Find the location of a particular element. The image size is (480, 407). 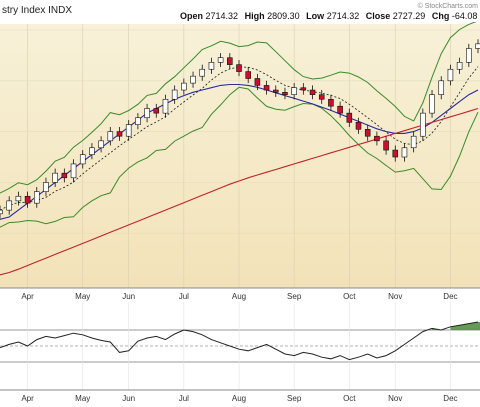

watermark: © StockCharts.com is located at coordinates (448, 6).